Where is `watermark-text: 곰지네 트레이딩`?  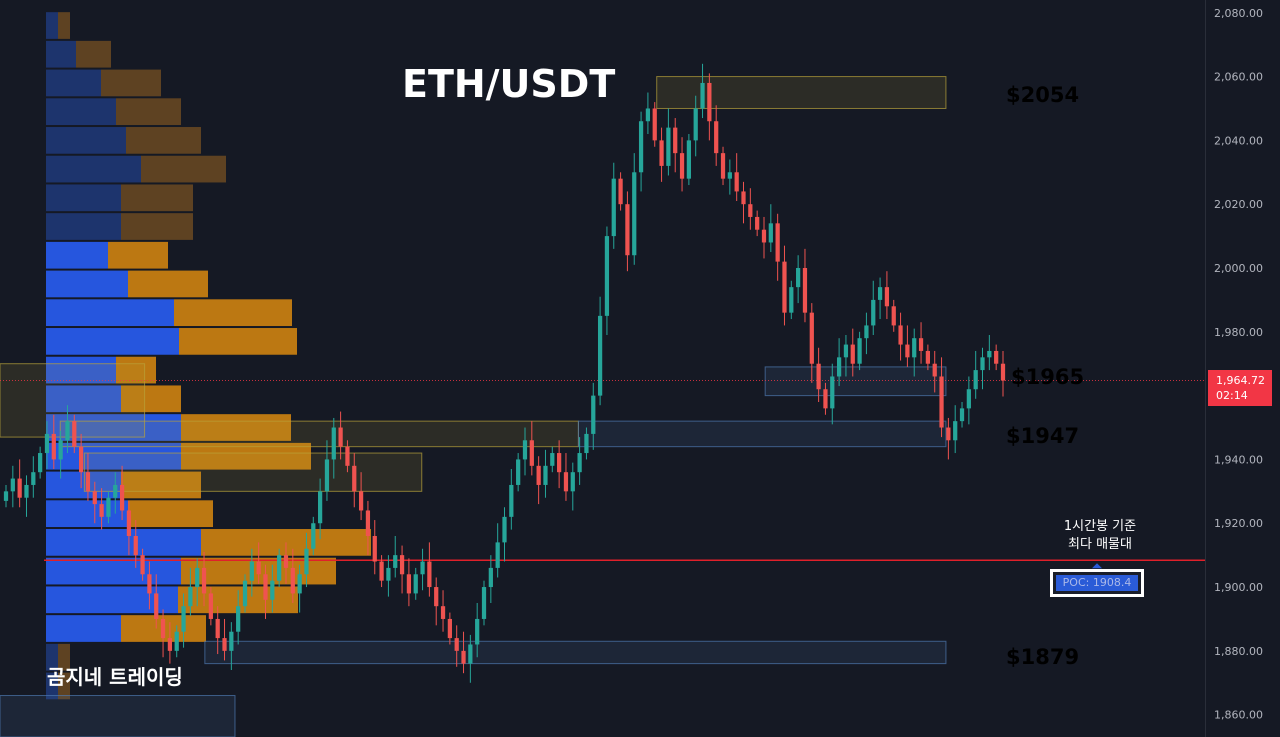 watermark-text: 곰지네 트레이딩 is located at coordinates (115, 677).